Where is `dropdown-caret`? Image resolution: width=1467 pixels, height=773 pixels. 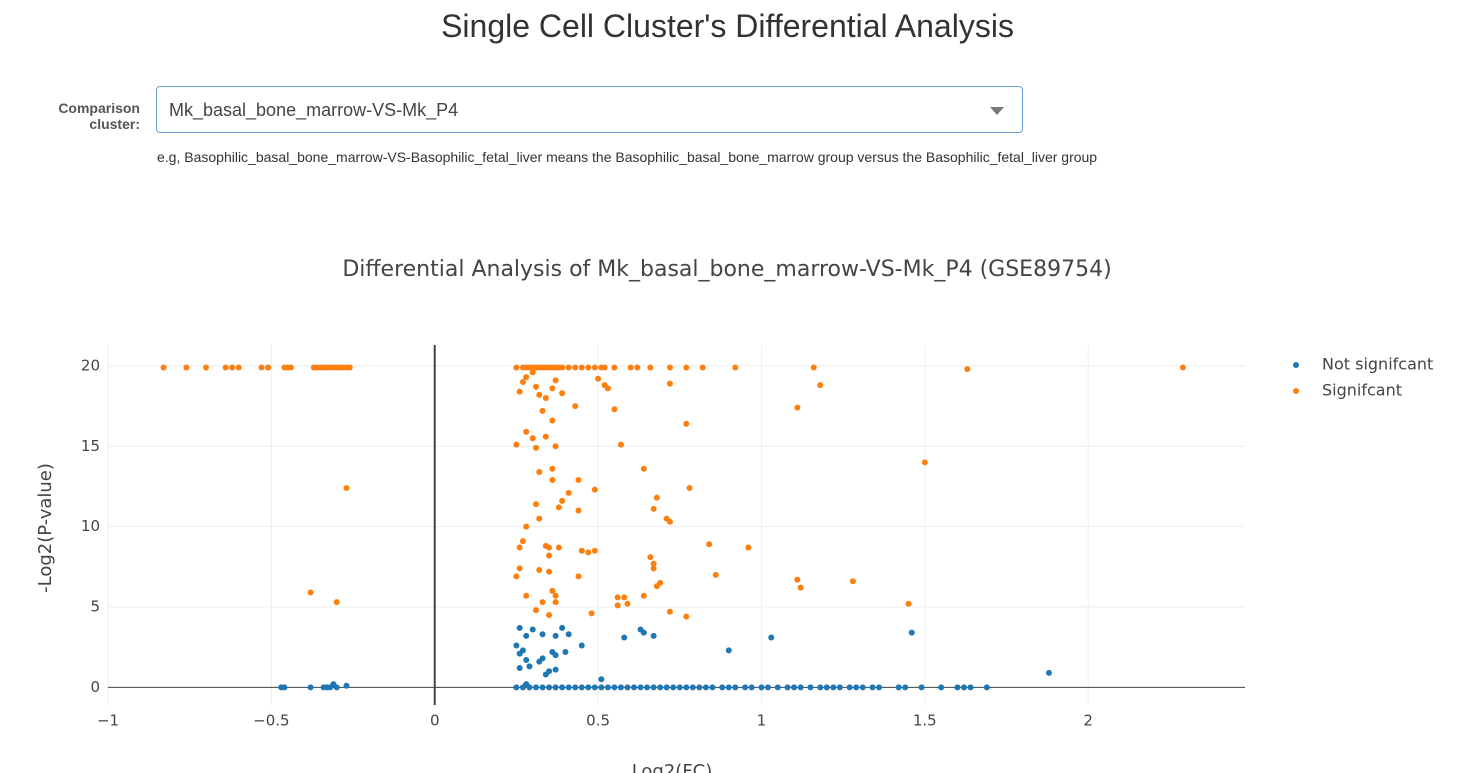
dropdown-caret is located at coordinates (997, 111).